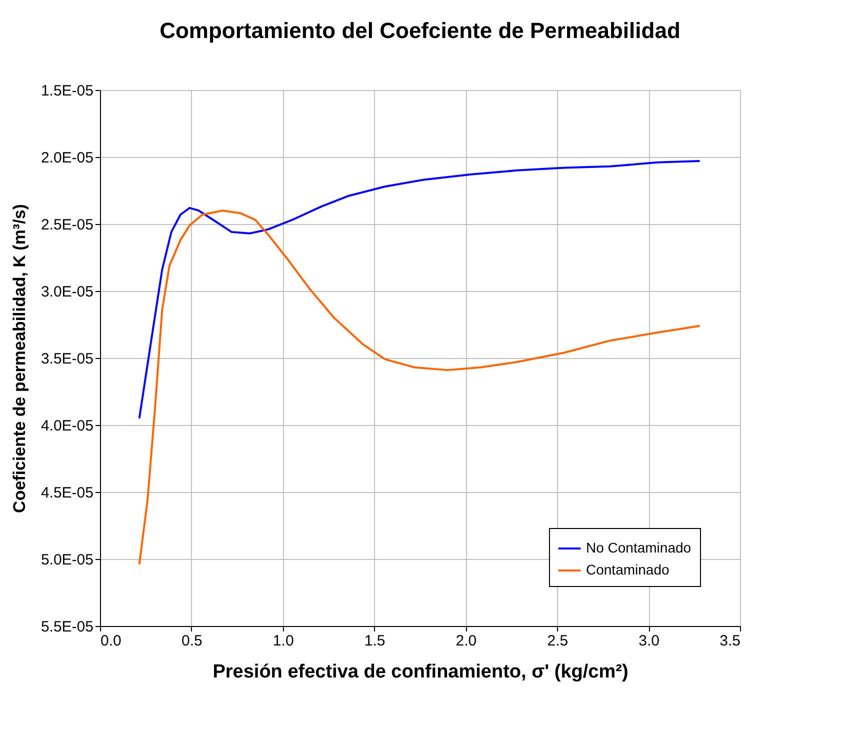 The image size is (860, 755). What do you see at coordinates (283, 641) in the screenshot?
I see `x-tick-label: 1.0` at bounding box center [283, 641].